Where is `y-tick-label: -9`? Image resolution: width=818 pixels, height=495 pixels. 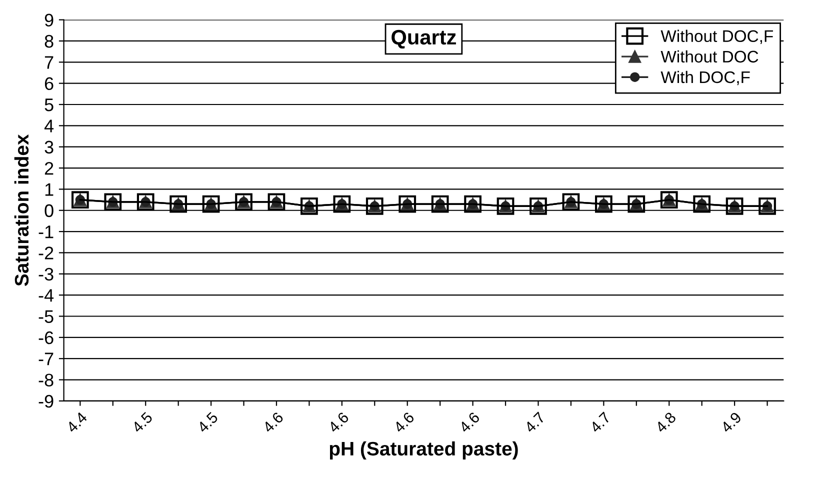 y-tick-label: -9 is located at coordinates (46, 401).